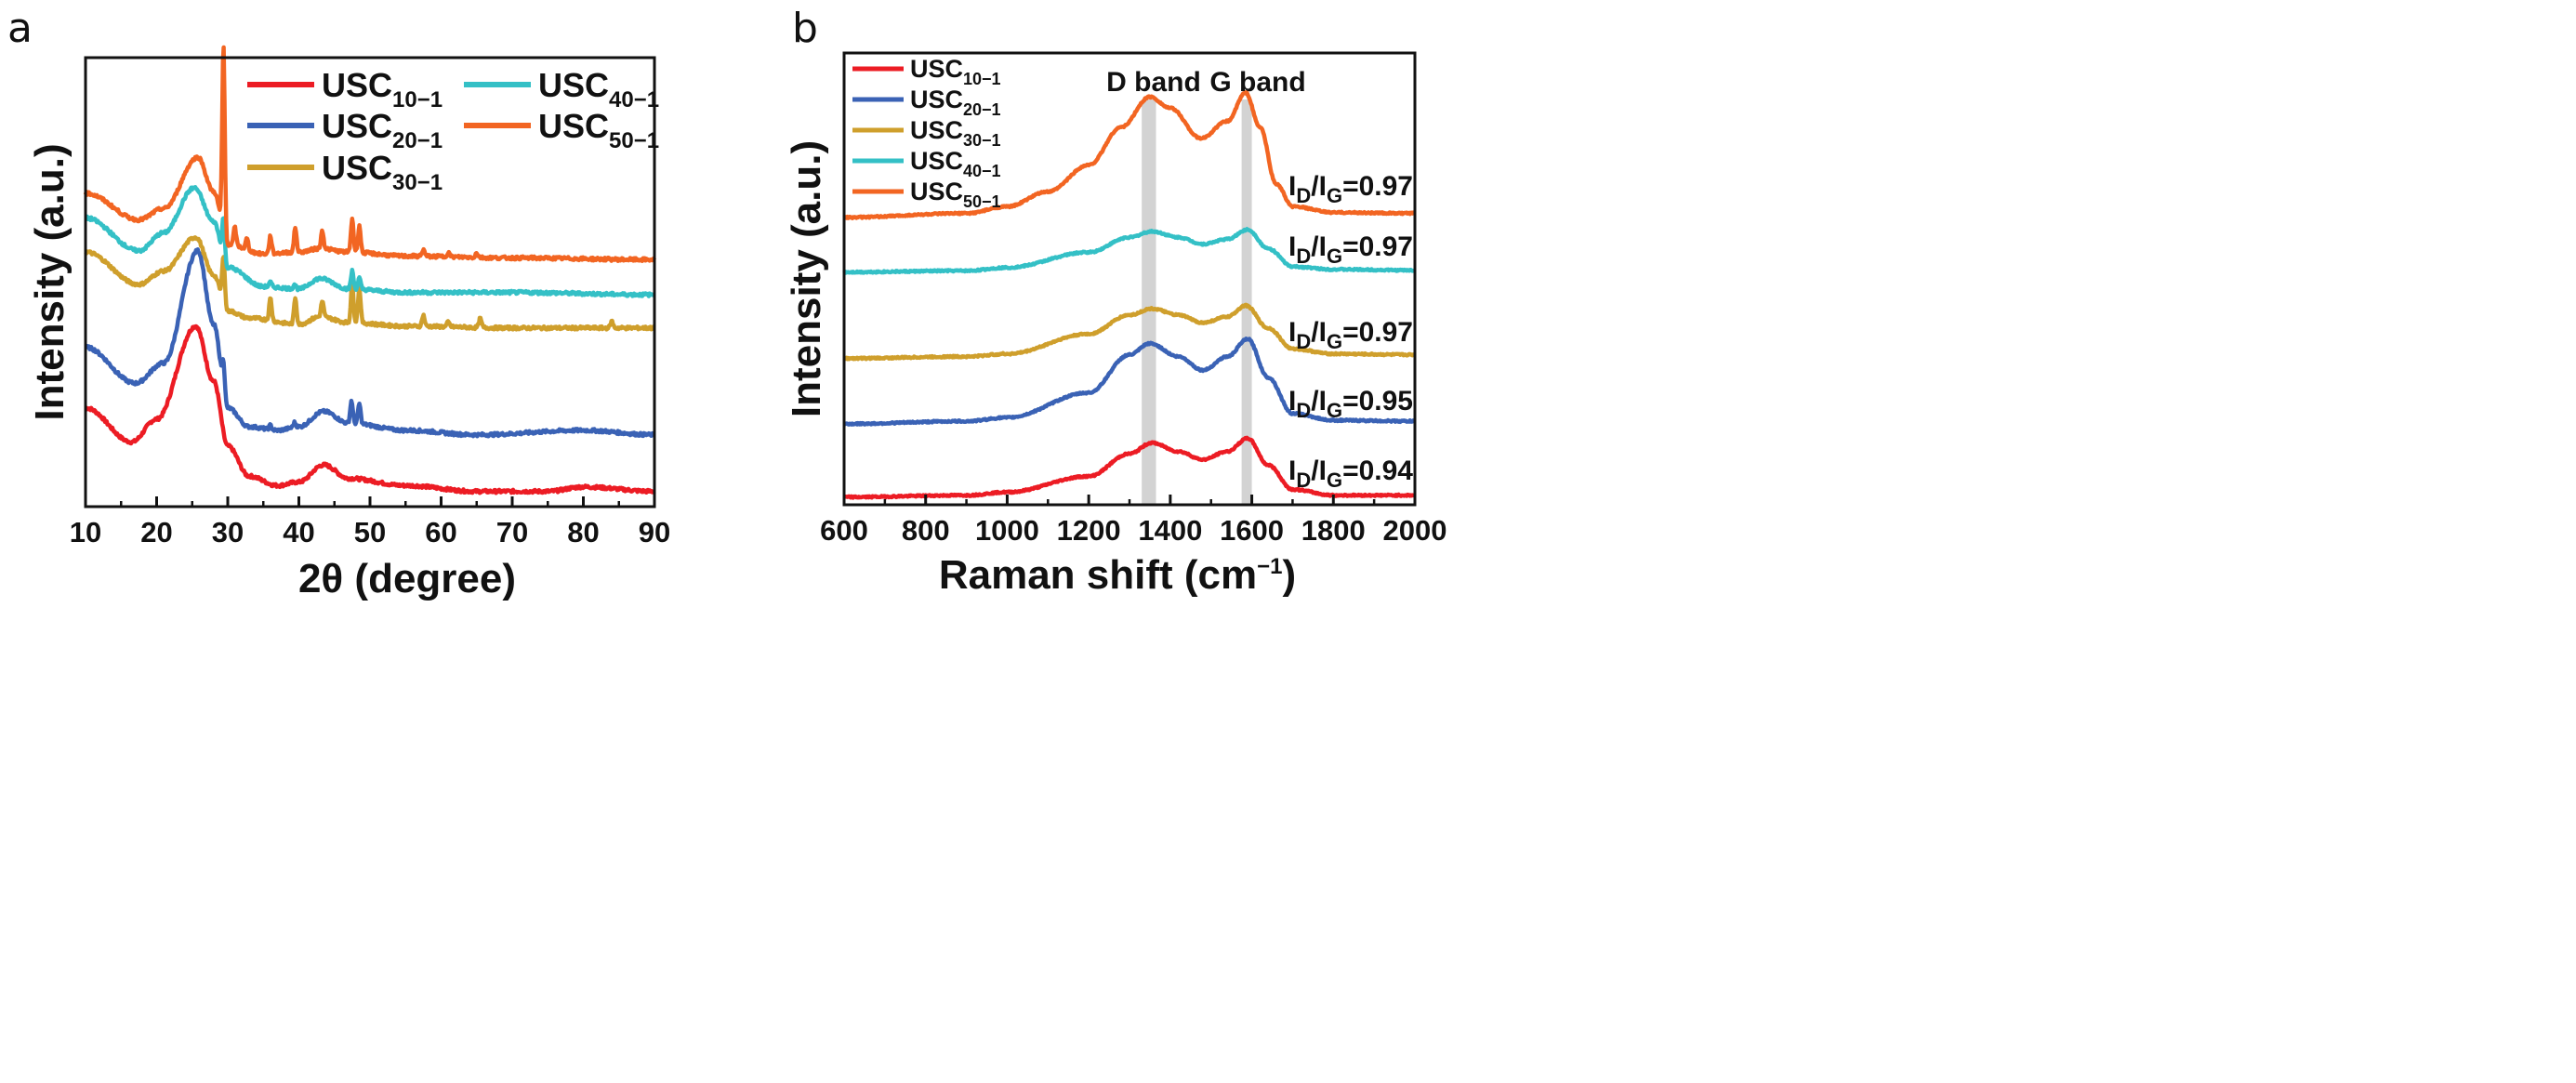 The image size is (2576, 1083). Describe the element at coordinates (298, 532) in the screenshot. I see `x-tick-label: 40` at that location.